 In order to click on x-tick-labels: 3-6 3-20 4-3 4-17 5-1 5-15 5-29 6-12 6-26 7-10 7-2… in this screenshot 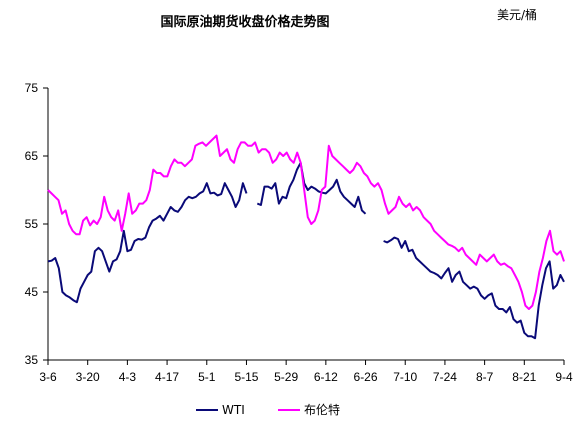, I will do `click(306, 377)`.